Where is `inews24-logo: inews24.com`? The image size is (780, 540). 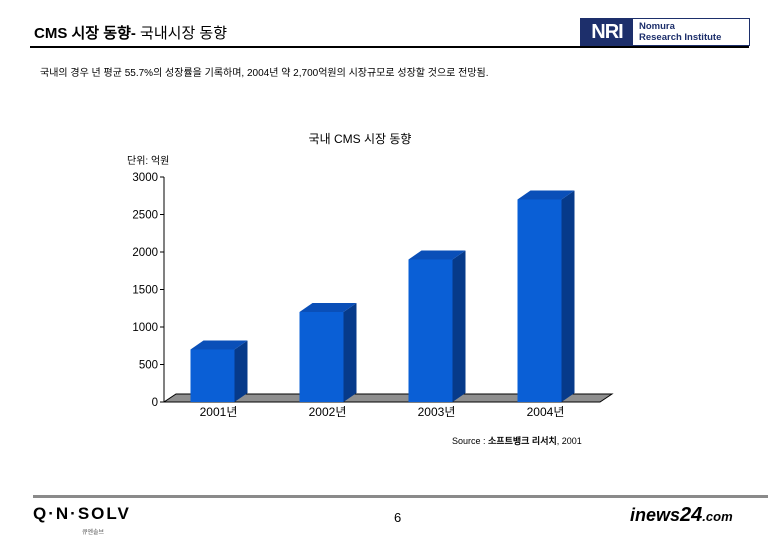 inews24-logo: inews24.com is located at coordinates (681, 515).